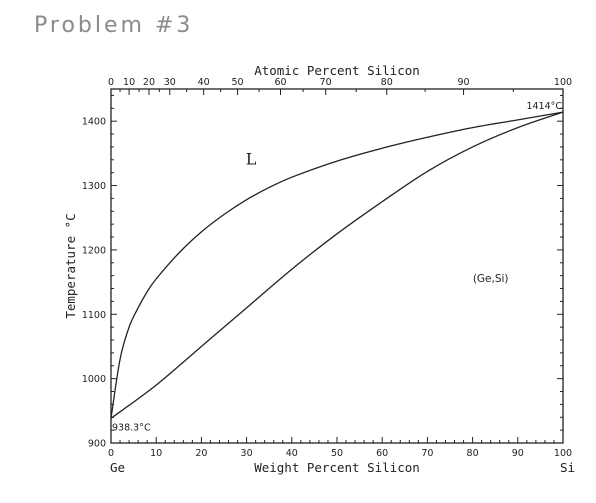 Image resolution: width=596 pixels, height=503 pixels. Describe the element at coordinates (204, 82) in the screenshot. I see `top-tick-label: 40` at that location.